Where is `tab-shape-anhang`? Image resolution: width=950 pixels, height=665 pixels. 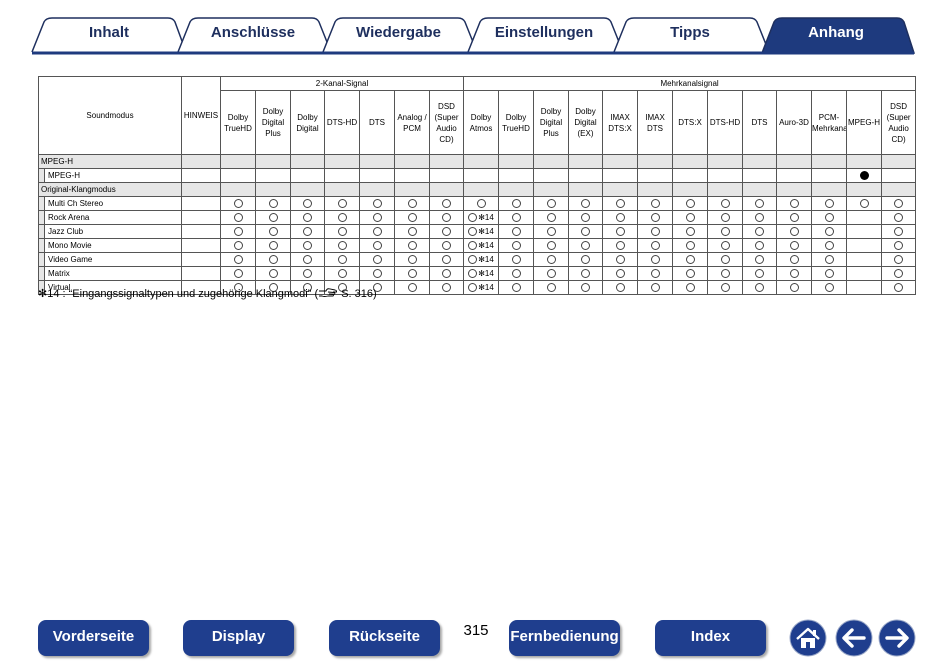
tab-shape-anhang is located at coordinates (838, 35).